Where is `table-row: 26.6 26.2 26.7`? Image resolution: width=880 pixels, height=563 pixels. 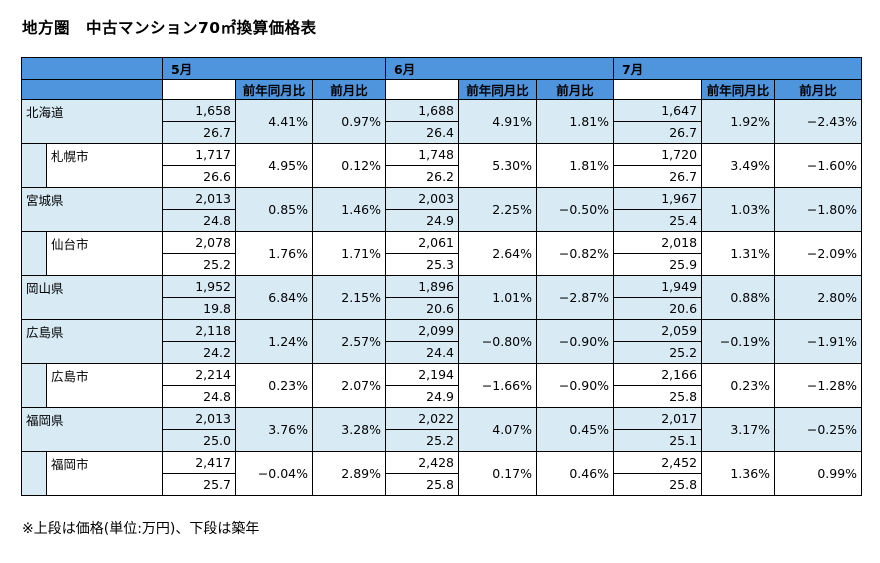 table-row: 26.6 26.2 26.7 is located at coordinates (442, 176).